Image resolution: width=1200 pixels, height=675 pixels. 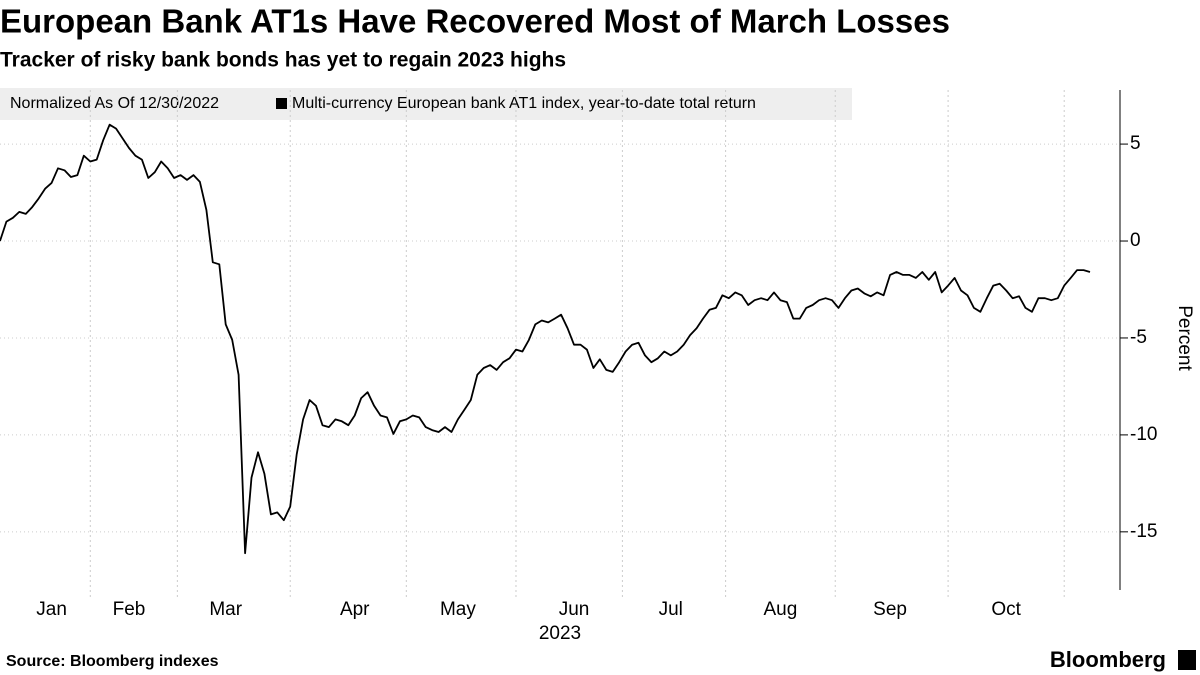 What do you see at coordinates (1135, 240) in the screenshot?
I see `y-tick-label: 0` at bounding box center [1135, 240].